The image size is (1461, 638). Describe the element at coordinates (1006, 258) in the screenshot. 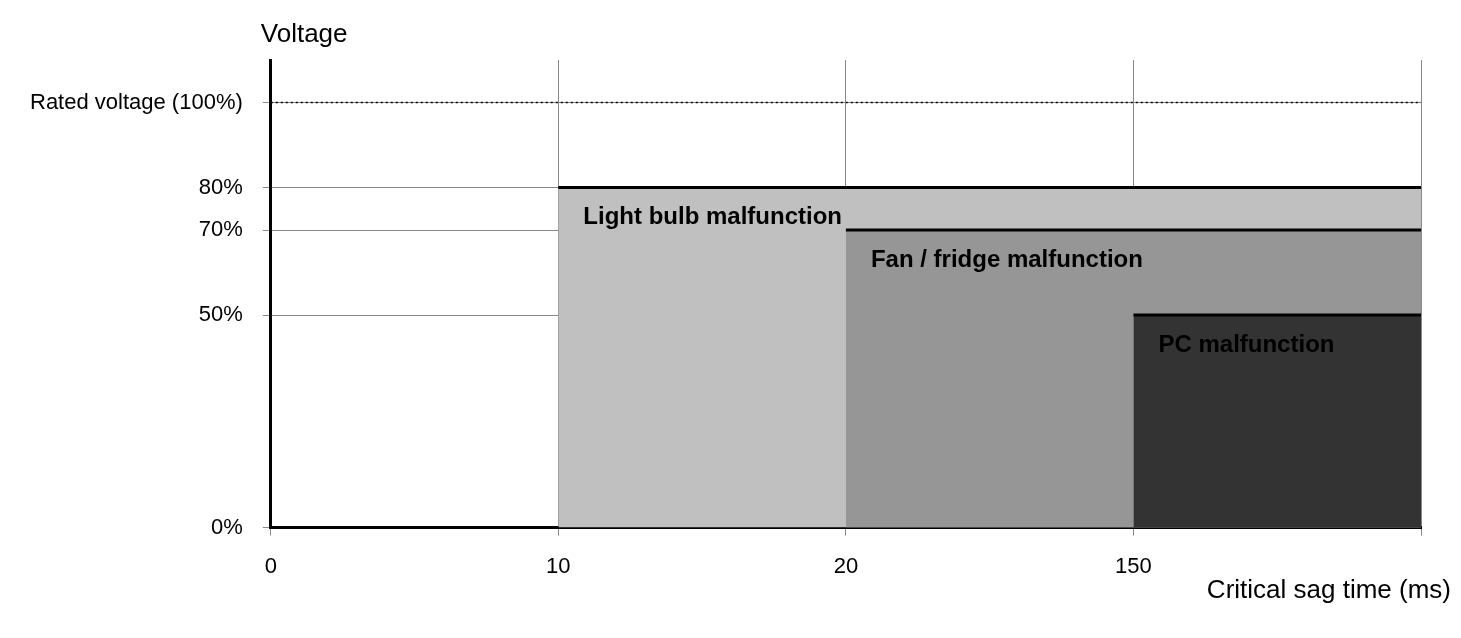

I see `series-label: Fan / fridge malfunction` at that location.